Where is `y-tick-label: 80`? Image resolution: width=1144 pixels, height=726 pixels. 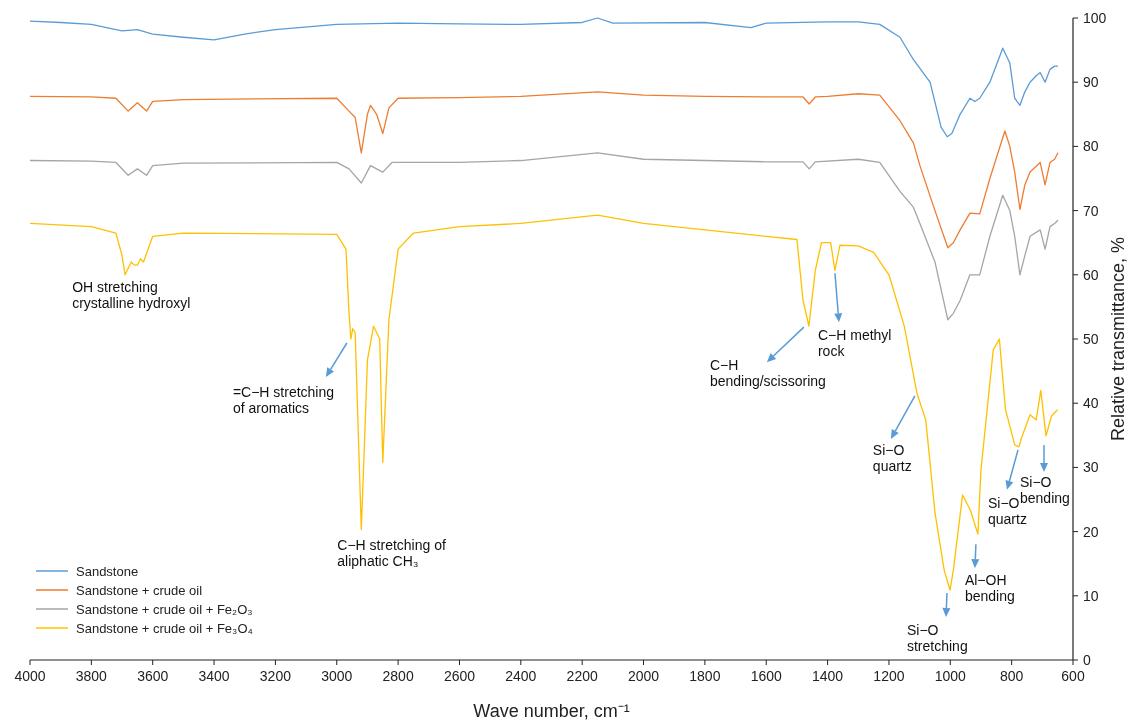 y-tick-label: 80 is located at coordinates (1091, 146).